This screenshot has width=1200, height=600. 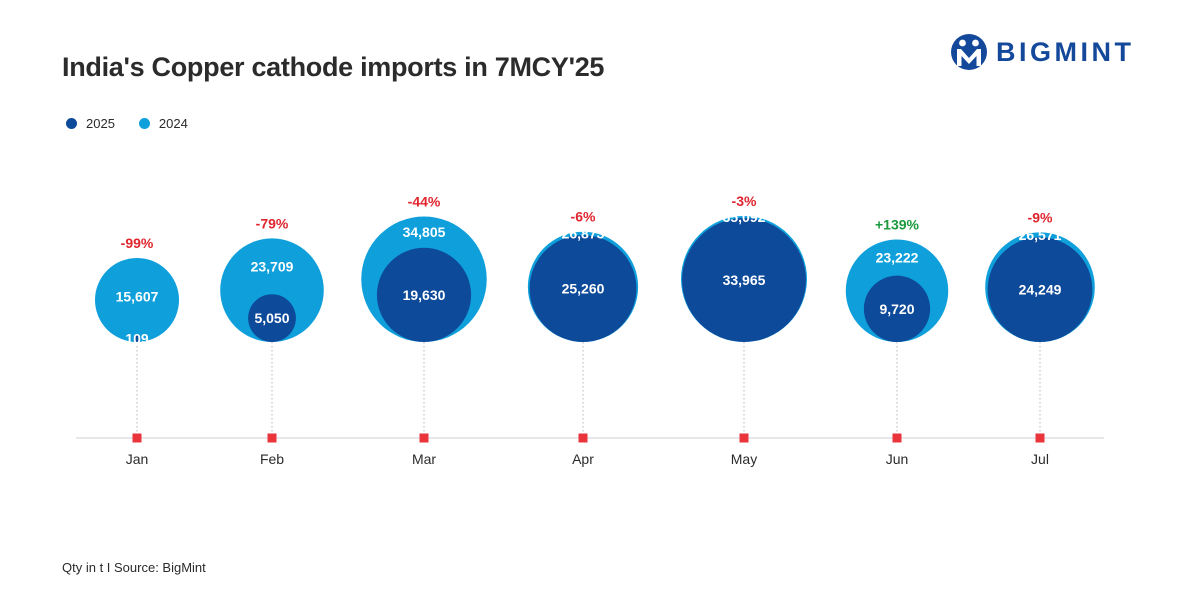 I want to click on bubble-2025-apr, so click(x=583, y=288).